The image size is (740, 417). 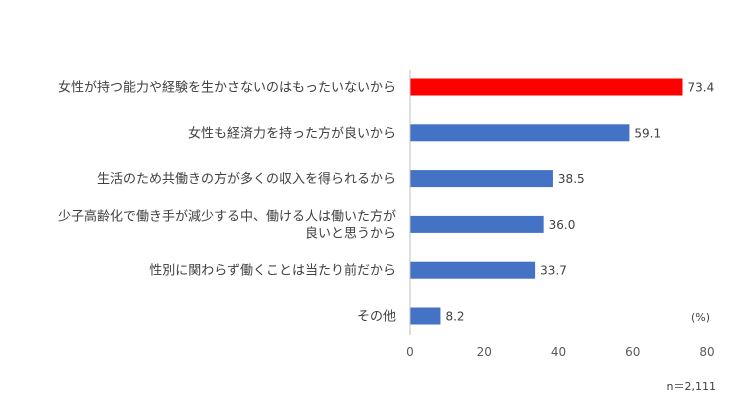 What do you see at coordinates (700, 317) in the screenshot?
I see `unit-label: (%)` at bounding box center [700, 317].